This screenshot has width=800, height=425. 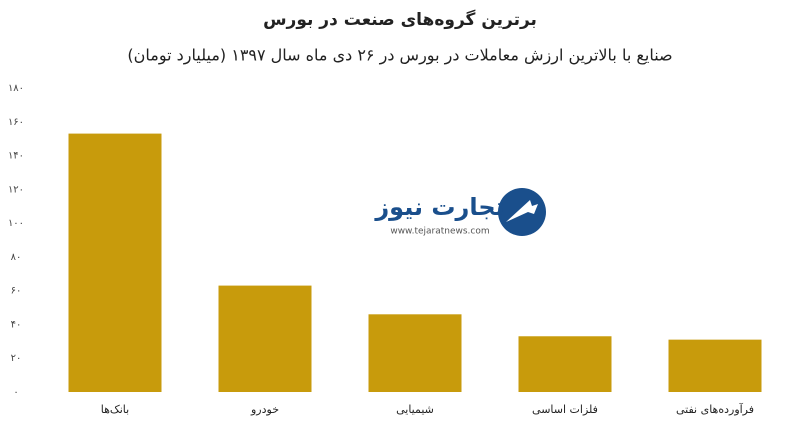 I want to click on y-tick-label: ۱۸۰, so click(x=16, y=88).